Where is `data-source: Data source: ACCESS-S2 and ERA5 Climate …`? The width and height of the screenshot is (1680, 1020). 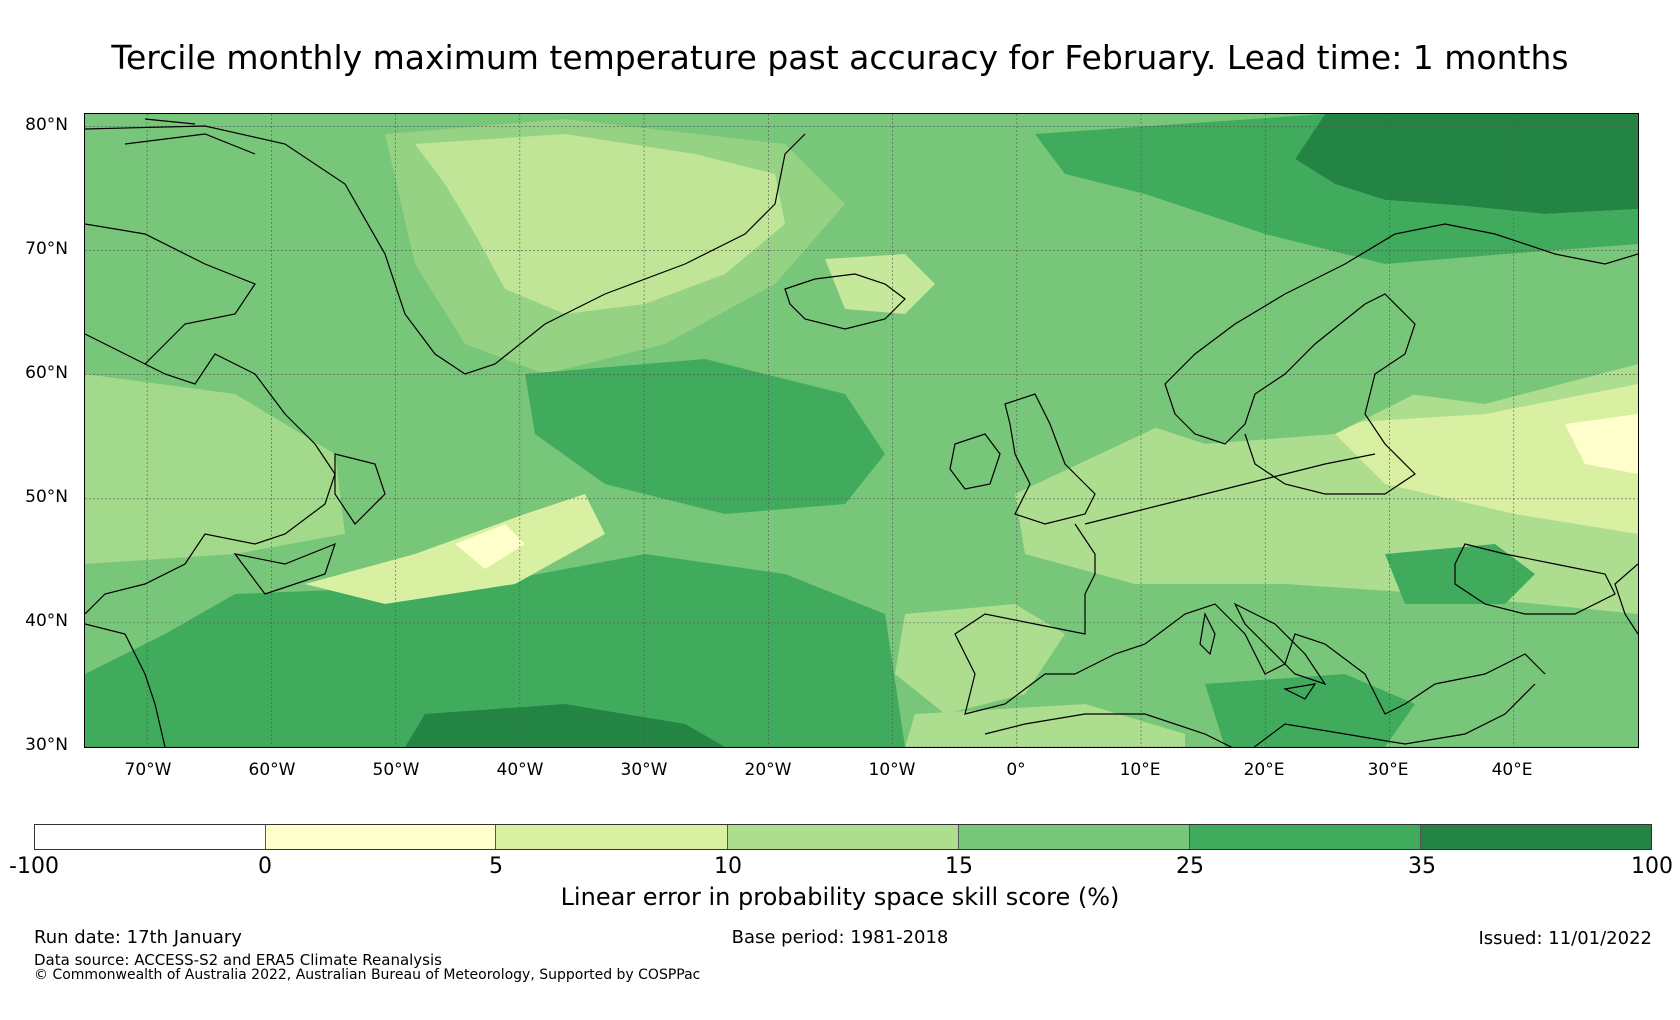
data-source: Data source: ACCESS-S2 and ERA5 Climate … is located at coordinates (238, 960).